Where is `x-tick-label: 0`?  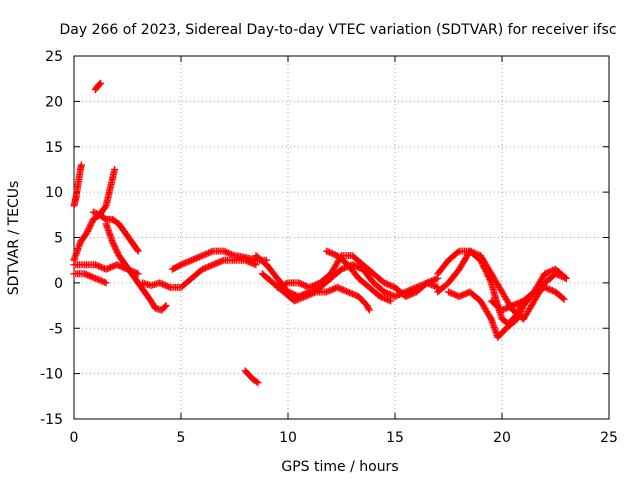 x-tick-label: 0 is located at coordinates (74, 438).